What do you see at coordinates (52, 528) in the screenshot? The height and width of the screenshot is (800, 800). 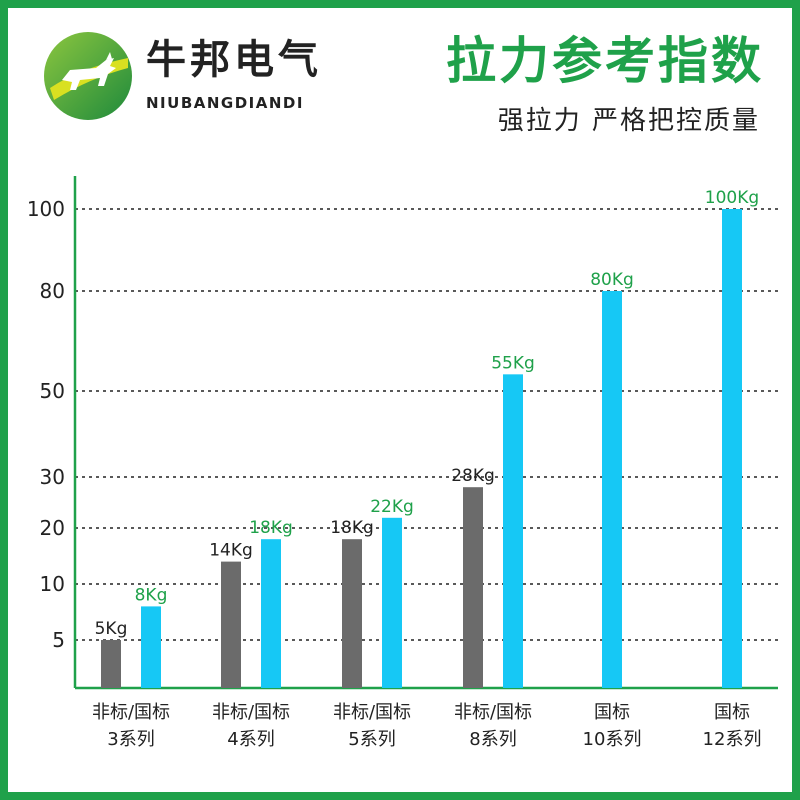 I see `y-tick-label: 20` at bounding box center [52, 528].